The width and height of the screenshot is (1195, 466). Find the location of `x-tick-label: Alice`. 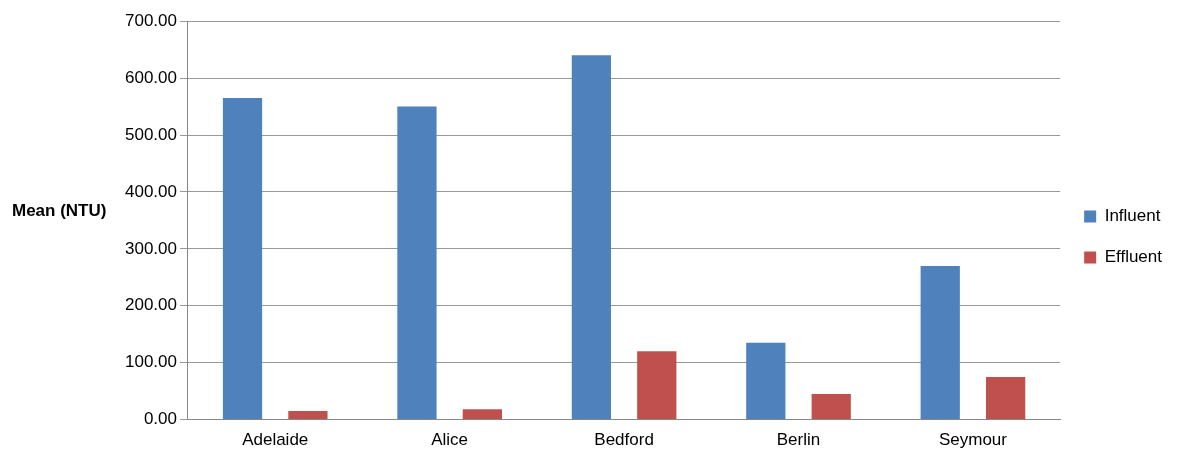

x-tick-label: Alice is located at coordinates (450, 440).